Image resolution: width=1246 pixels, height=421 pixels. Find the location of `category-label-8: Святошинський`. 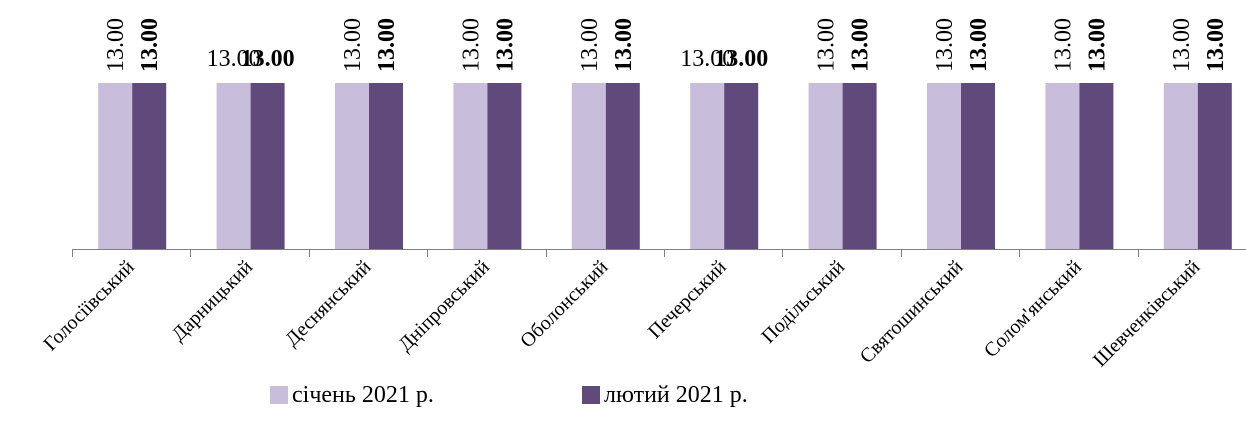

category-label-8: Святошинський is located at coordinates (912, 312).